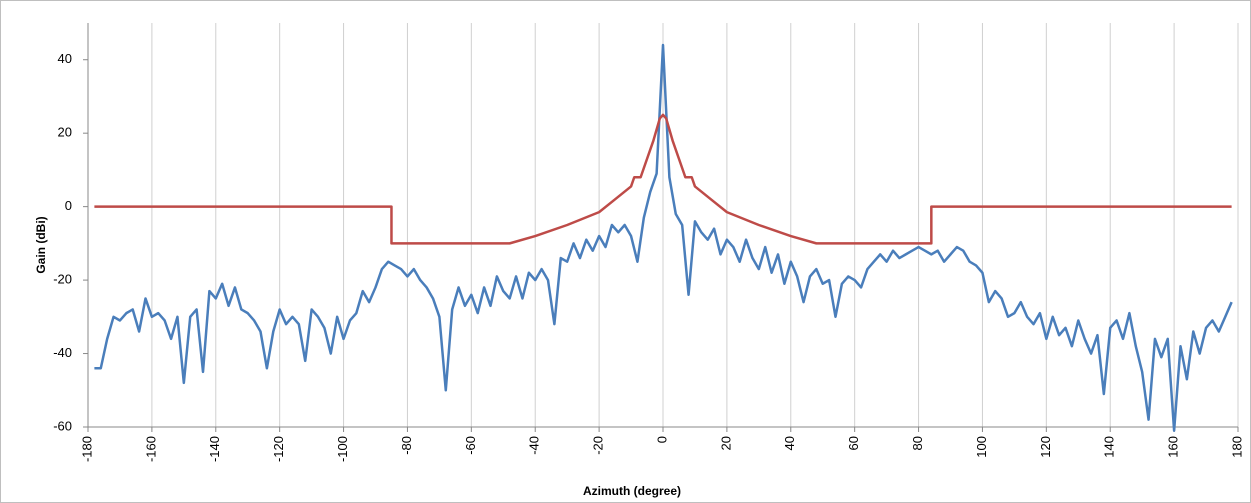 The width and height of the screenshot is (1251, 503). Describe the element at coordinates (789, 443) in the screenshot. I see `x-tick-label: 40` at that location.